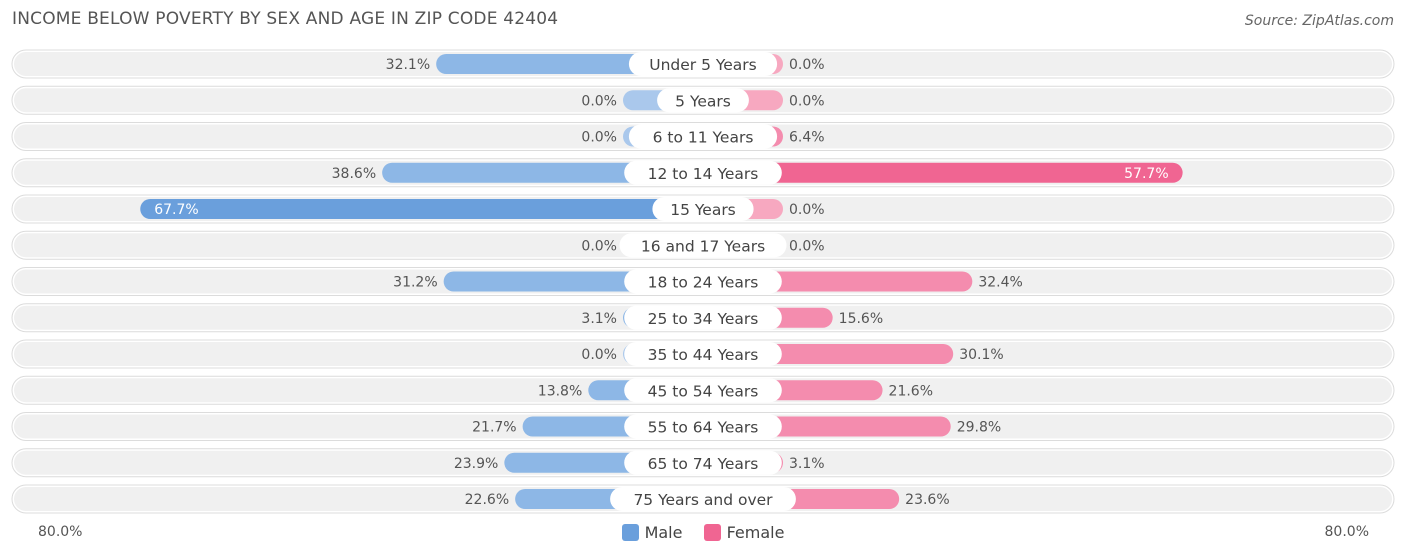 The image size is (1406, 558). What do you see at coordinates (408, 65) in the screenshot?
I see `male-value-label: 32.1%` at bounding box center [408, 65].